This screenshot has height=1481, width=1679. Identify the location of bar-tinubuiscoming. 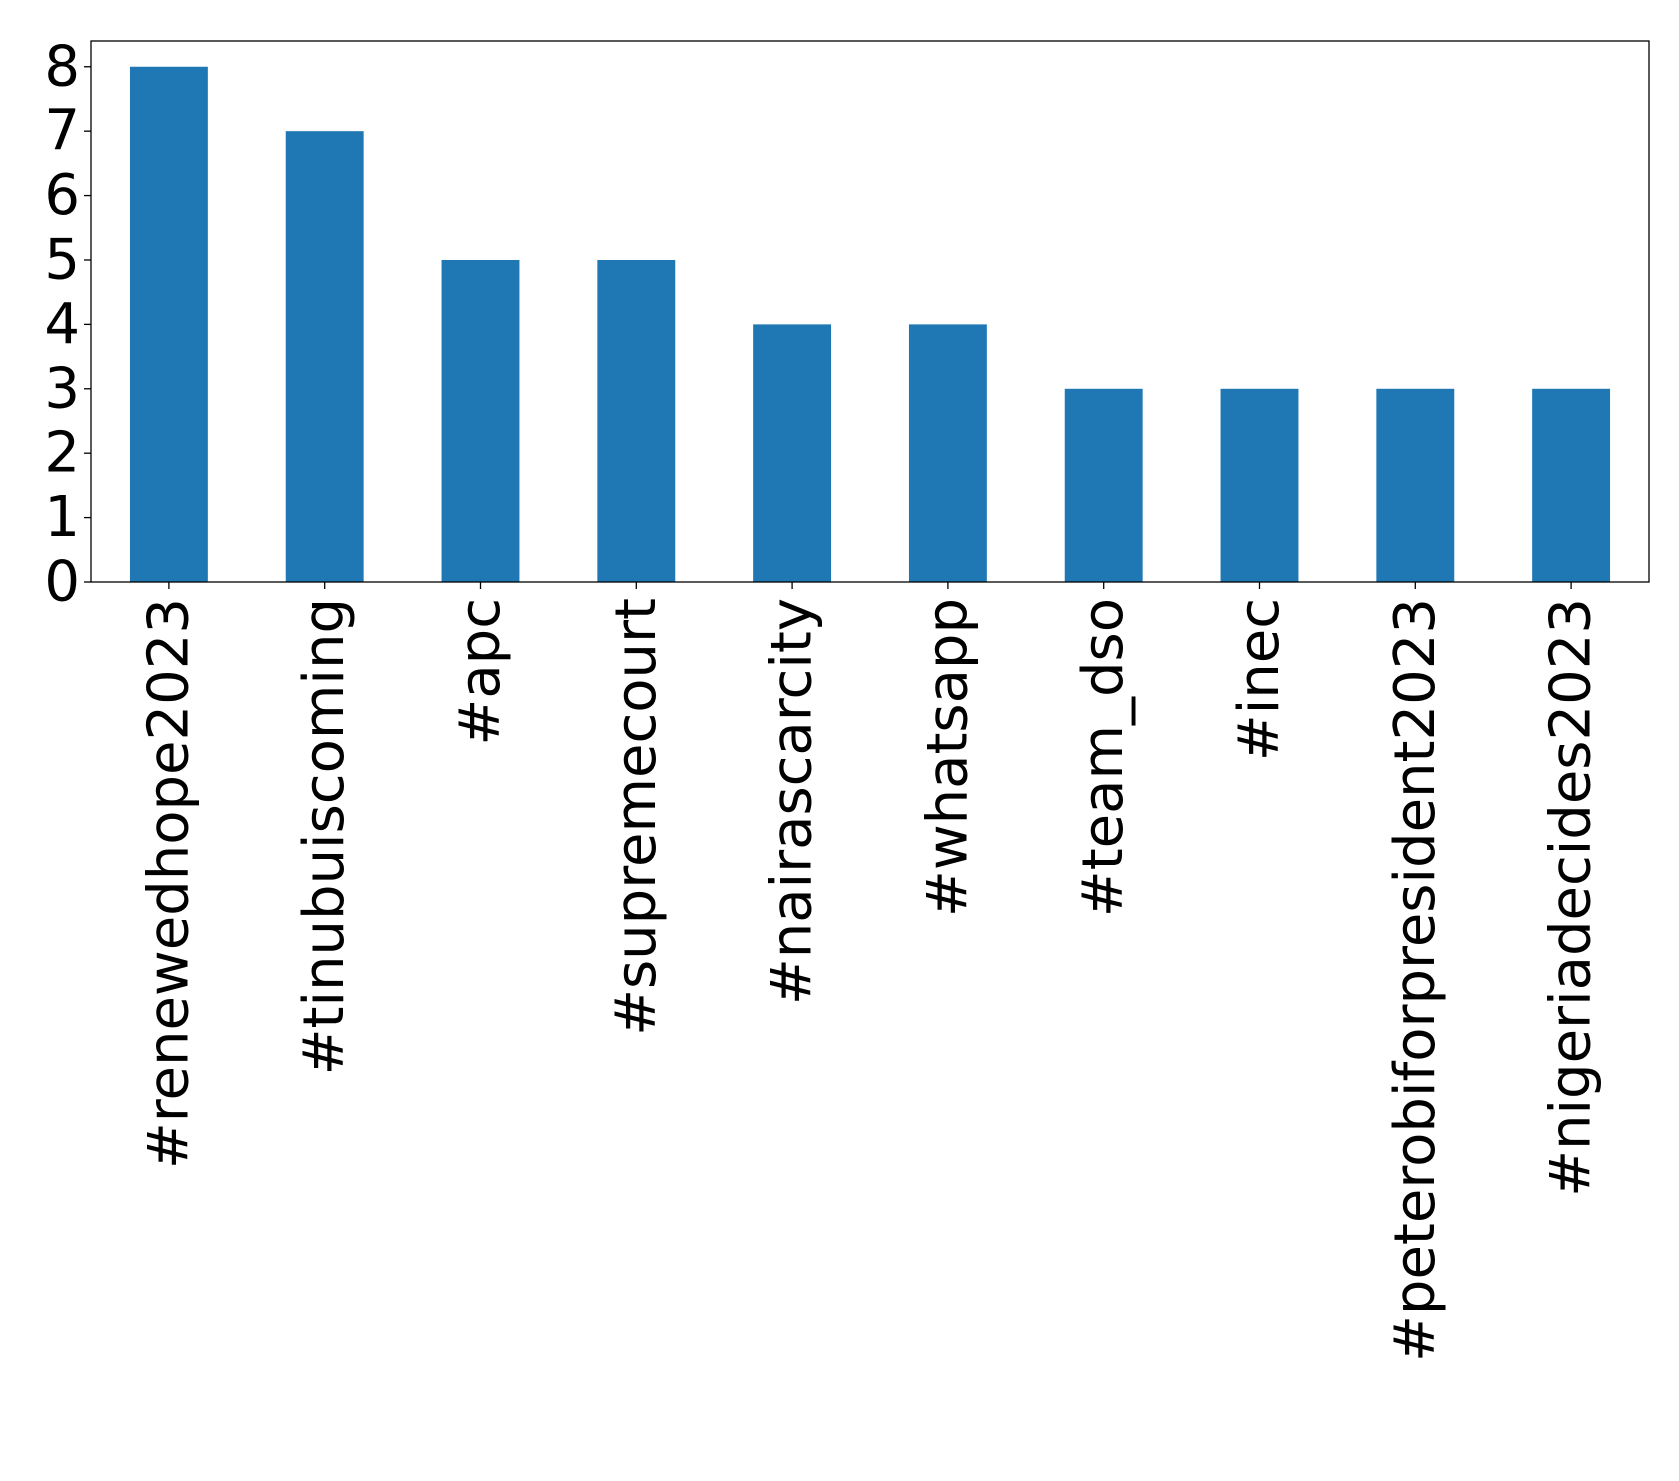
(324, 357).